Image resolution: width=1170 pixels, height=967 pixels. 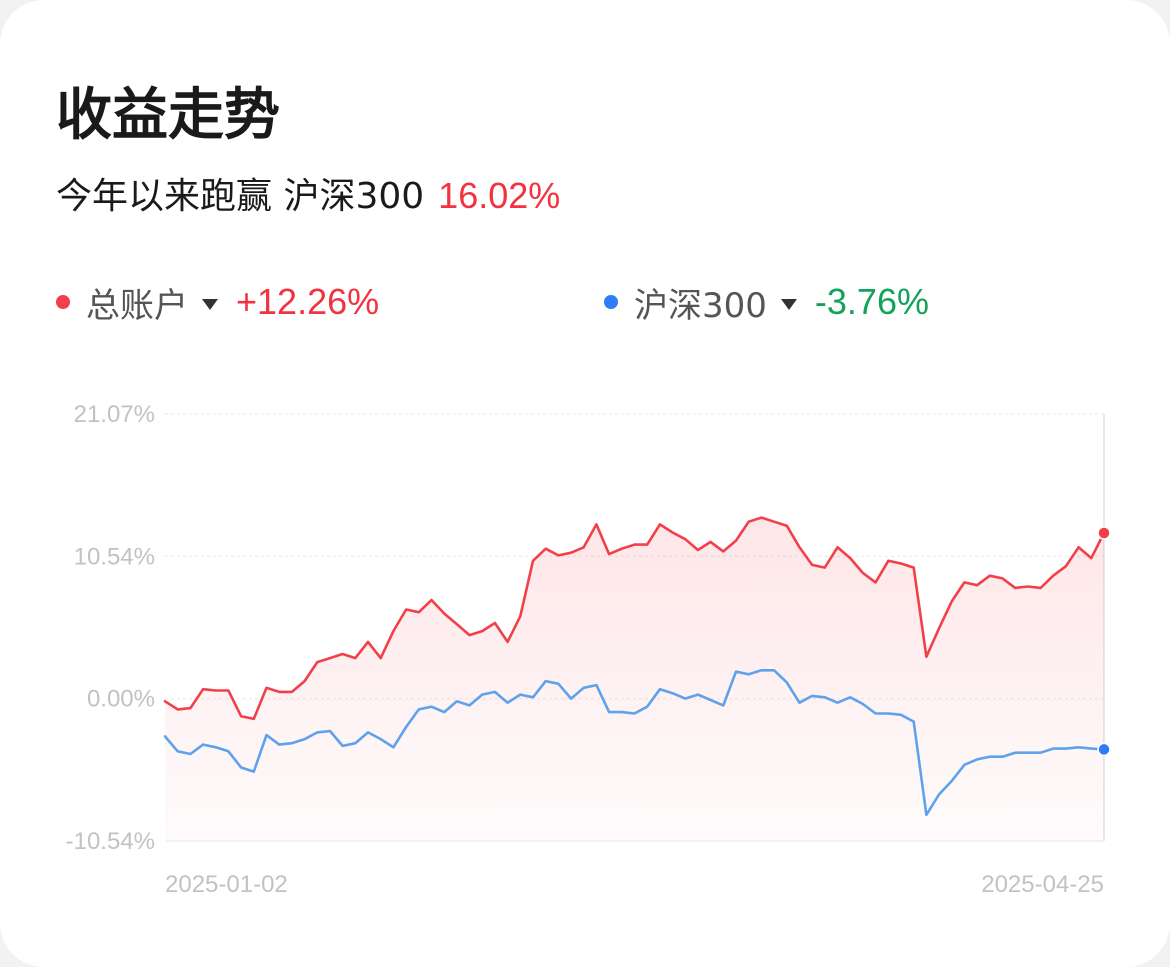 I want to click on legend-value-benchmark: -3.76%, so click(x=871, y=301).